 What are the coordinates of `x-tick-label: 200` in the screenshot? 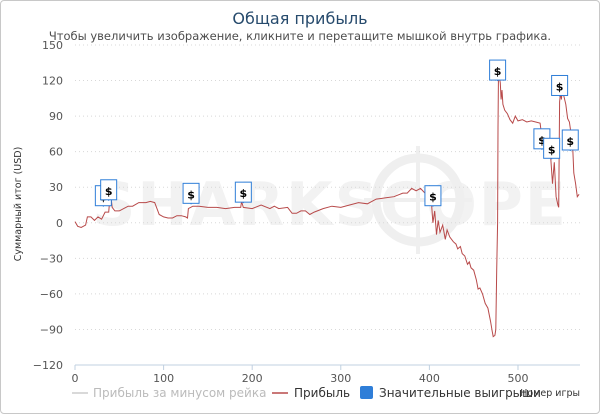 It's located at (252, 378).